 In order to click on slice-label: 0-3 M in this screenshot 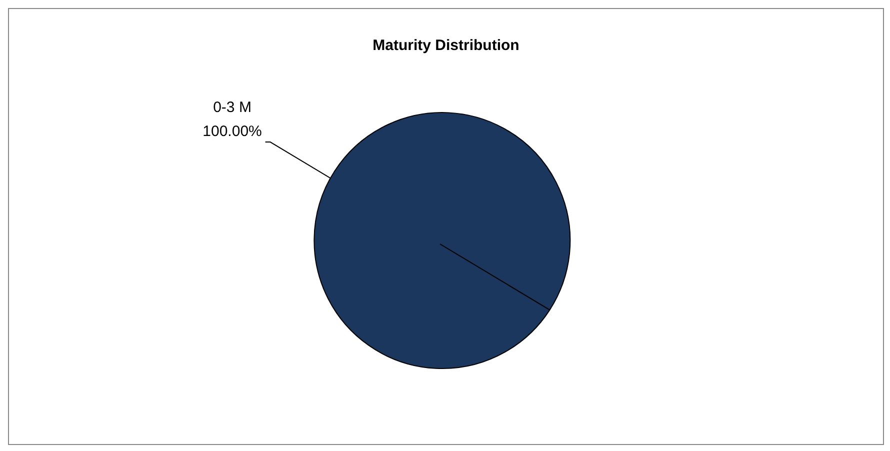, I will do `click(232, 107)`.